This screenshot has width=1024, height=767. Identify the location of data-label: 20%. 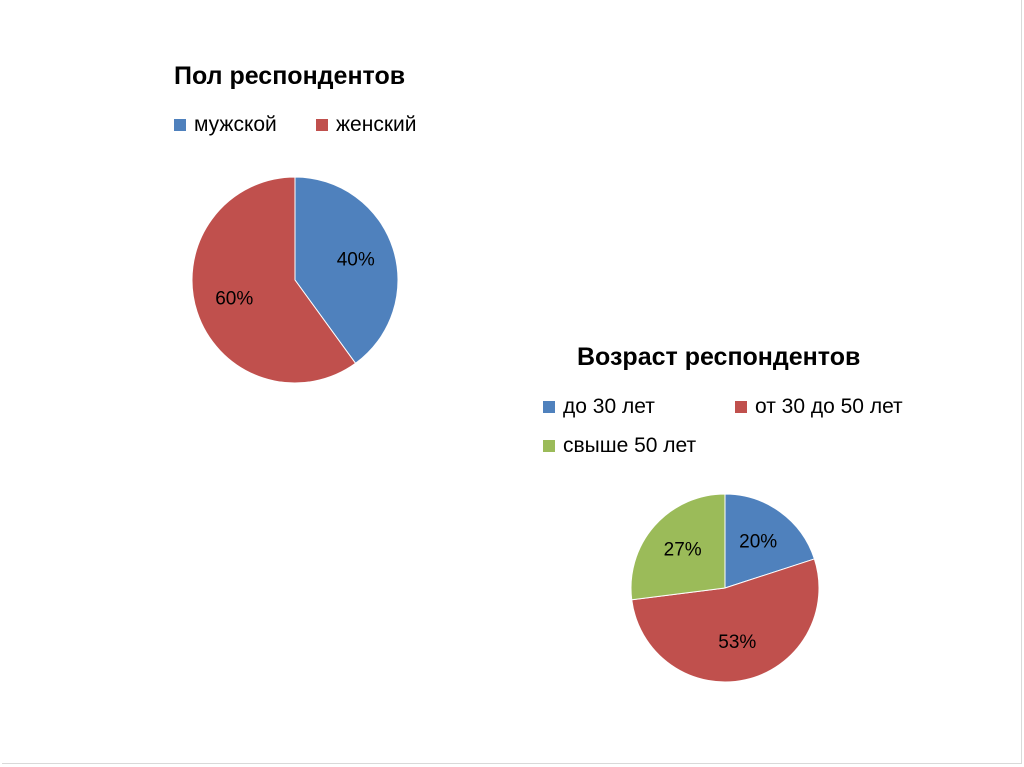
(758, 541).